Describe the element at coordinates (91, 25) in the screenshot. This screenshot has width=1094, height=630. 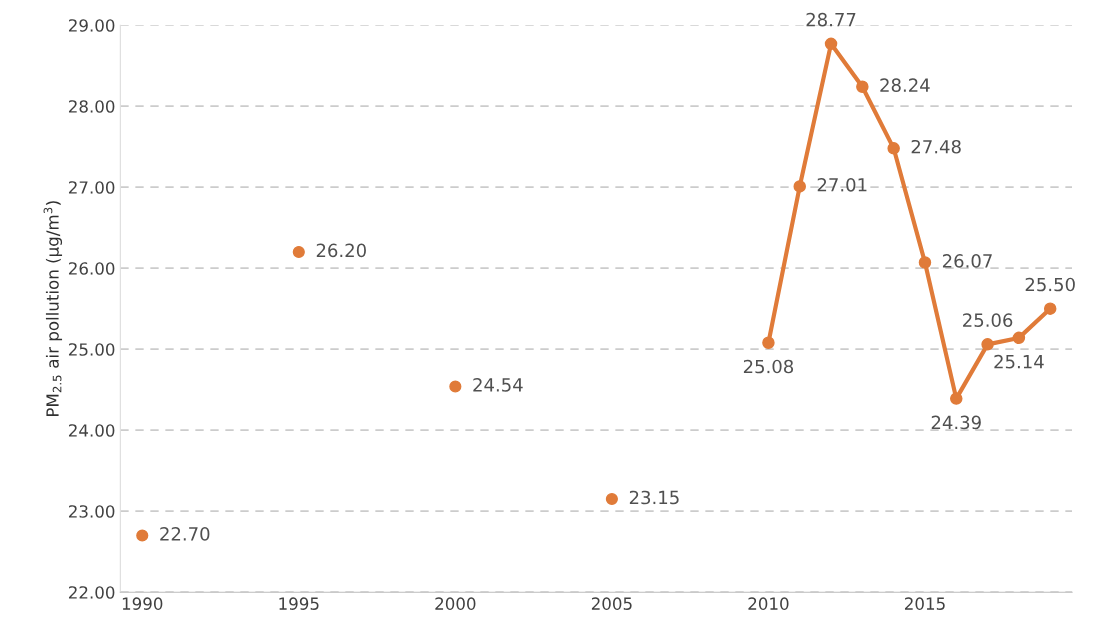
I see `y-tick-label: 29.00` at that location.